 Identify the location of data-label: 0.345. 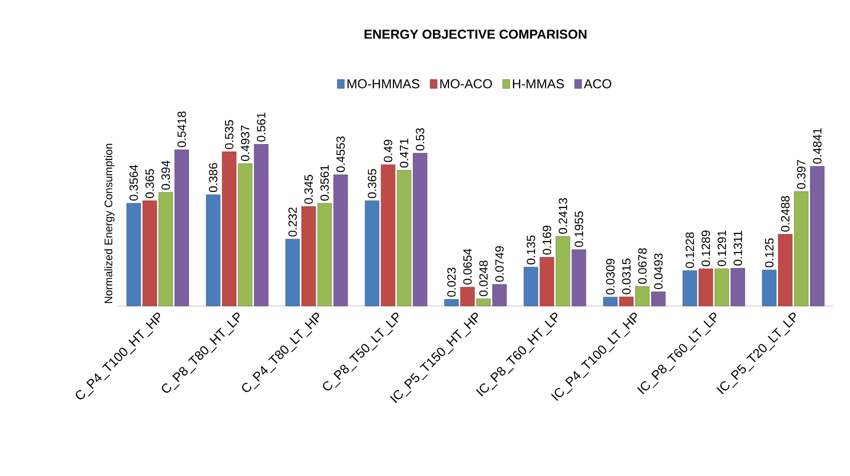
(308, 189).